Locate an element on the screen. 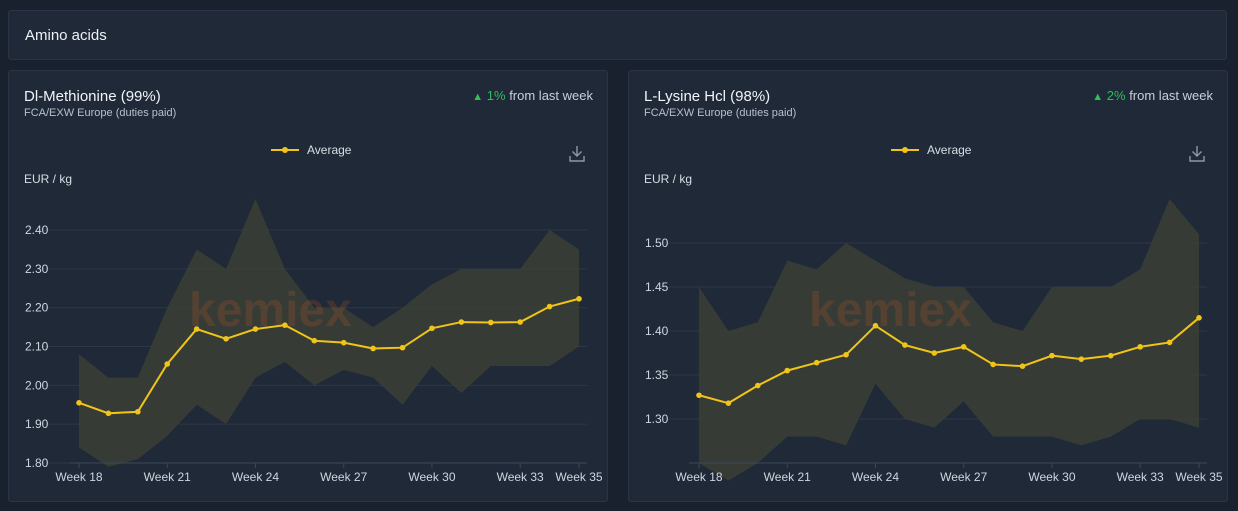 Image resolution: width=1238 pixels, height=511 pixels. y-tick-label: 1.30 is located at coordinates (657, 419).